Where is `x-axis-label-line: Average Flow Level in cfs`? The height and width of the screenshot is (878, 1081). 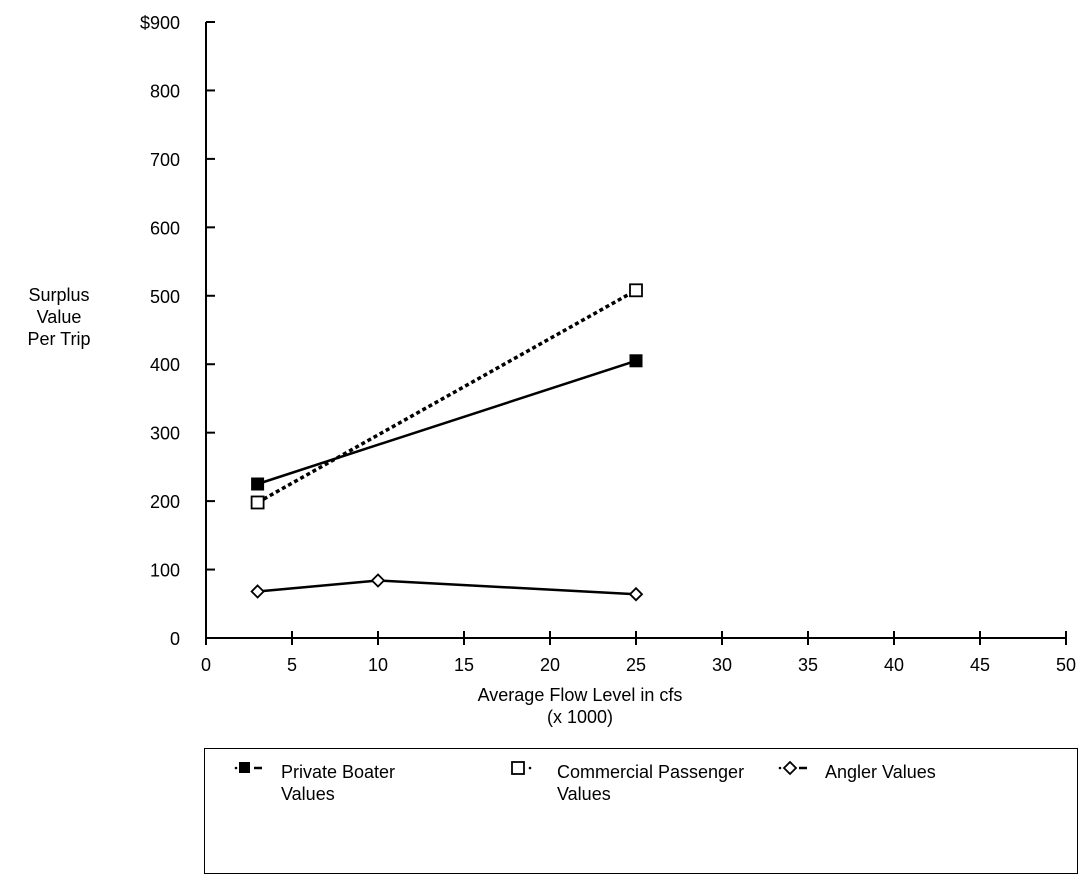 x-axis-label-line: Average Flow Level in cfs is located at coordinates (580, 695).